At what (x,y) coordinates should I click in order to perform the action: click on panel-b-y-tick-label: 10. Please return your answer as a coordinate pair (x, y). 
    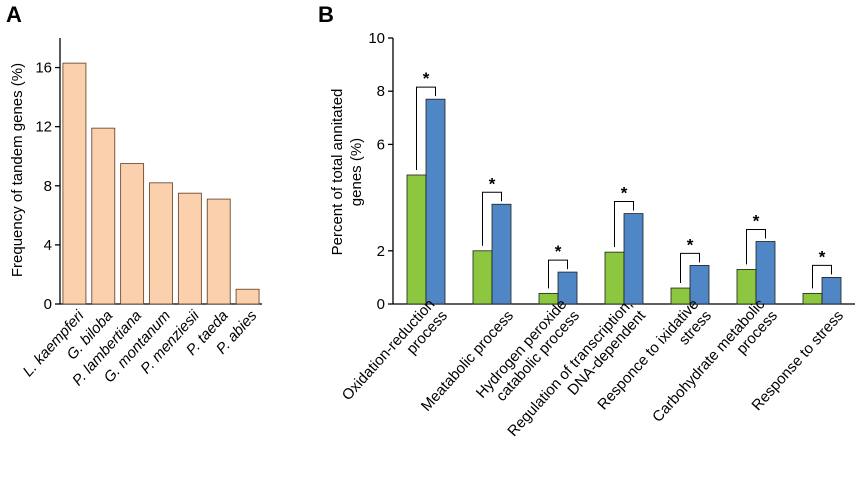
    Looking at the image, I should click on (376, 38).